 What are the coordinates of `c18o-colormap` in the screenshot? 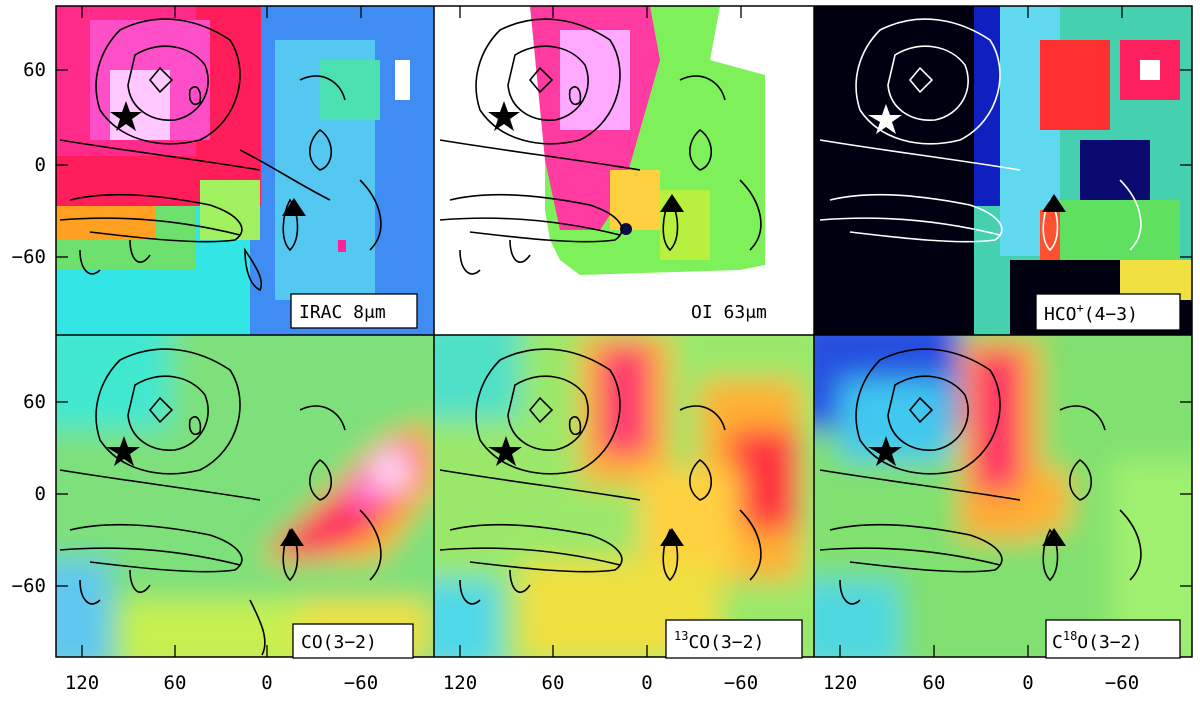 It's located at (1003, 496).